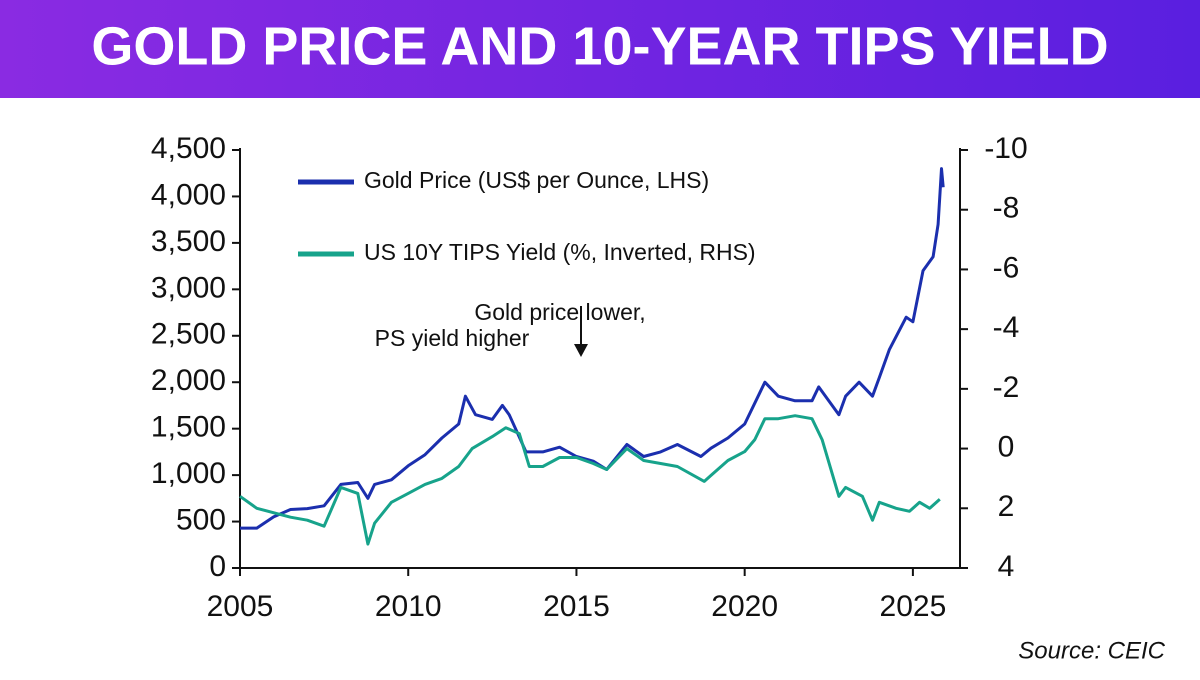 This screenshot has height=680, width=1200. I want to click on source: Source: CEIC, so click(1091, 650).